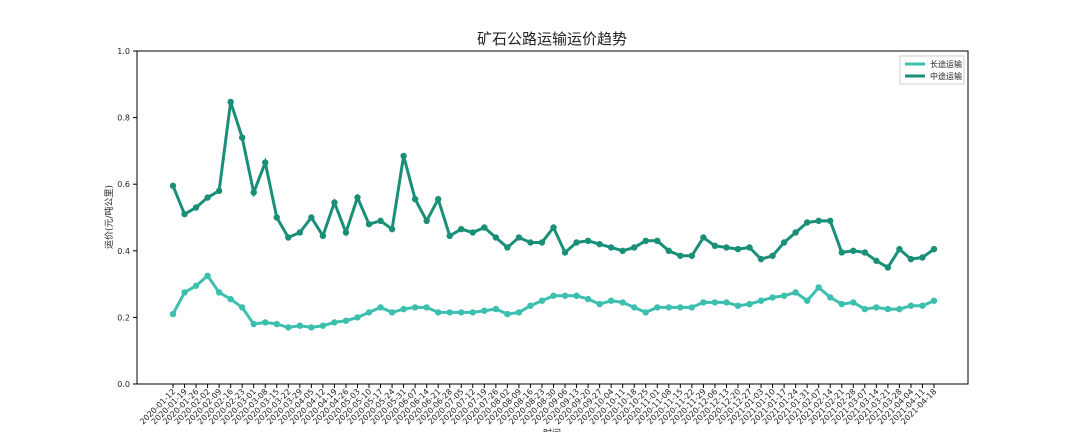 This screenshot has width=1080, height=432. What do you see at coordinates (123, 384) in the screenshot?
I see `y-tick-label: 0.0` at bounding box center [123, 384].